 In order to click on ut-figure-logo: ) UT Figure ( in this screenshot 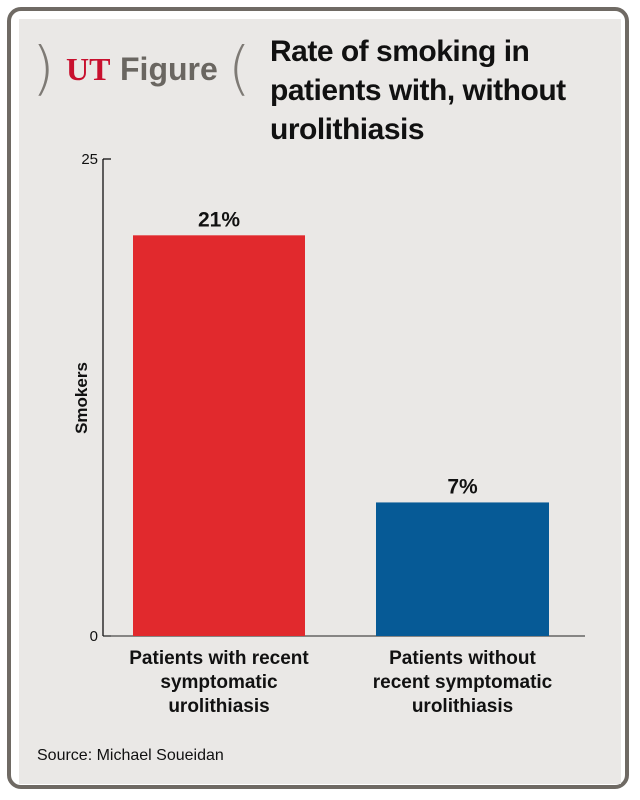, I will do `click(142, 68)`.